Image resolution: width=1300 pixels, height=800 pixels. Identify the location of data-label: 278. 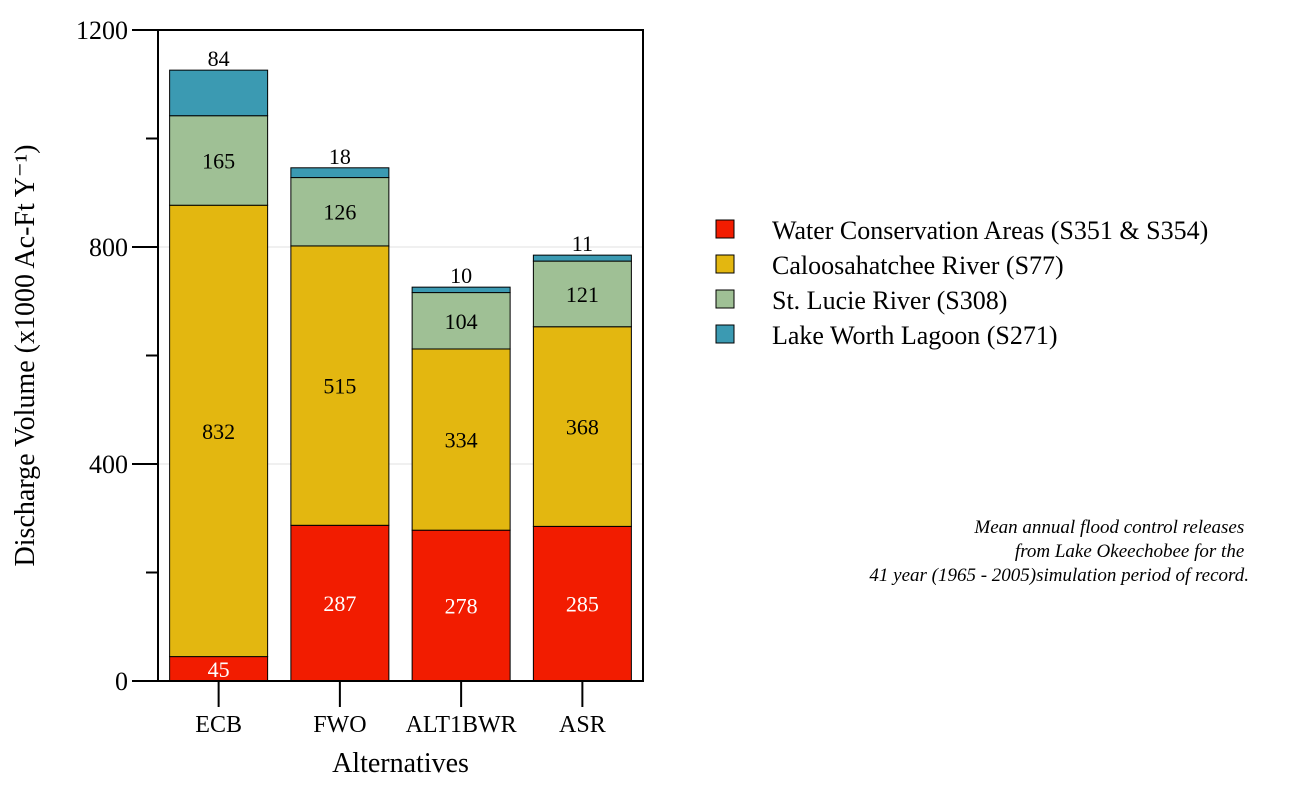
(461, 606).